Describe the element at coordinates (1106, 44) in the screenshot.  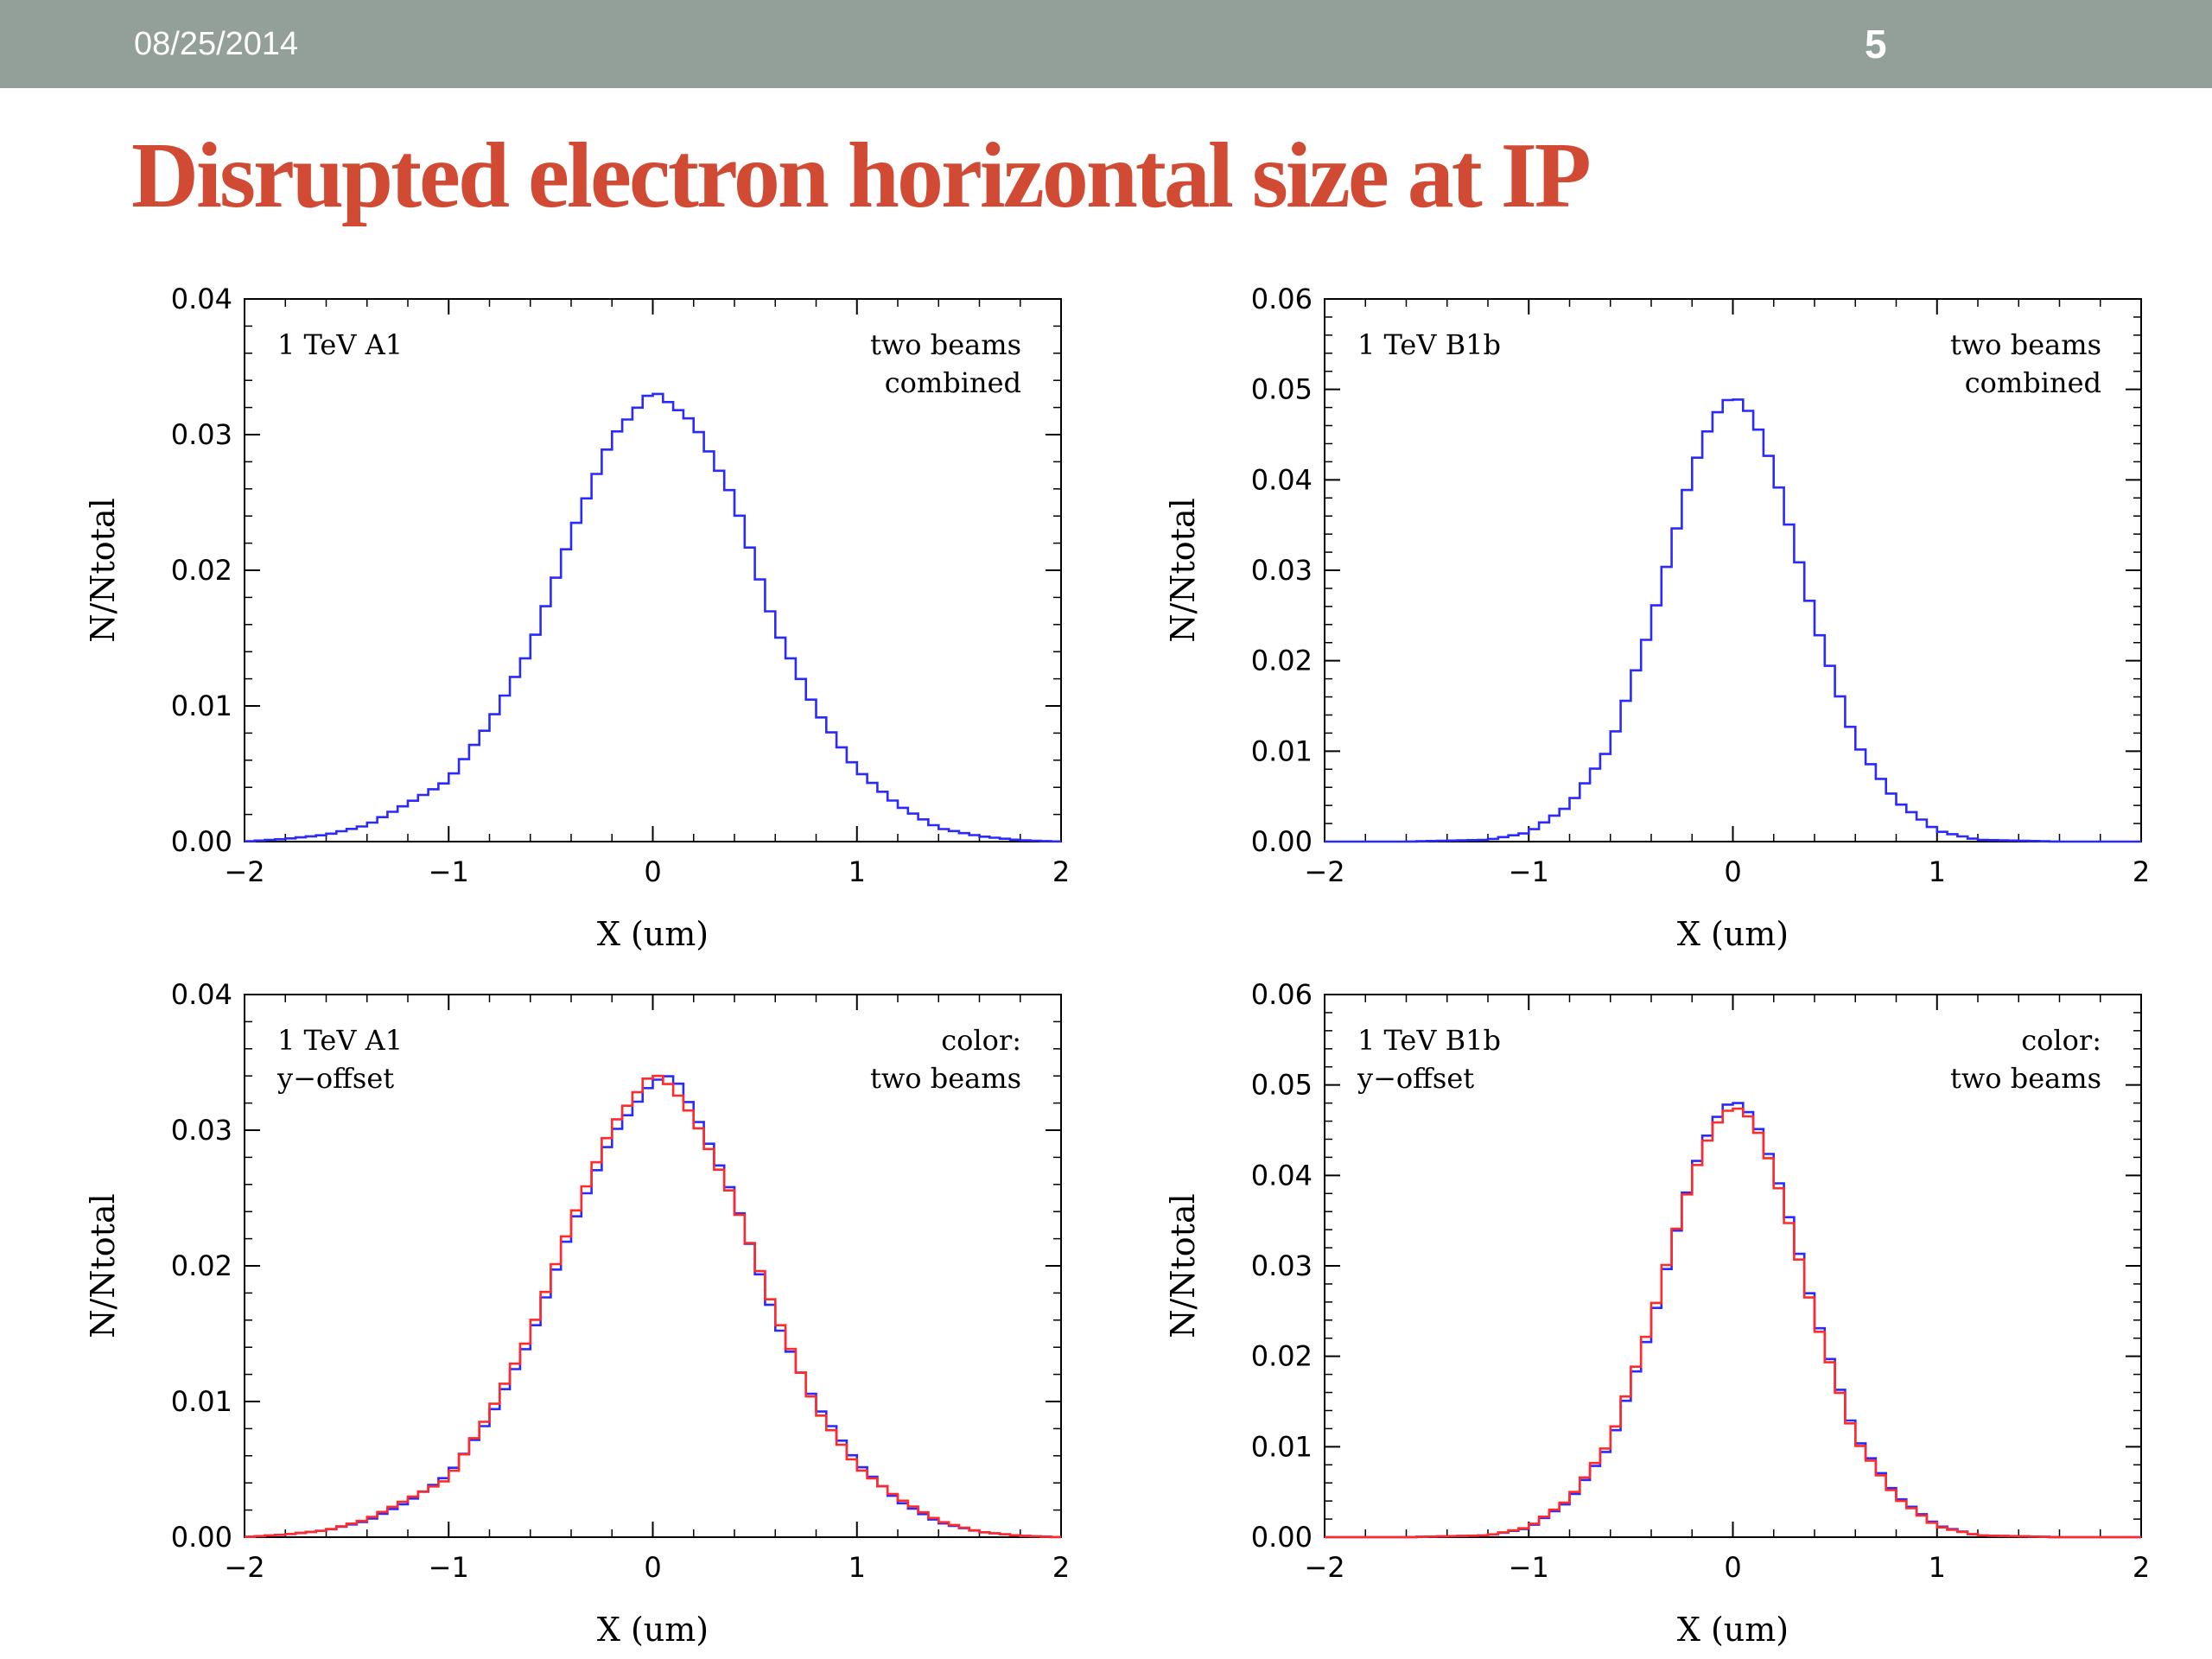
I see `header-bar: 08/25/2014 5` at that location.